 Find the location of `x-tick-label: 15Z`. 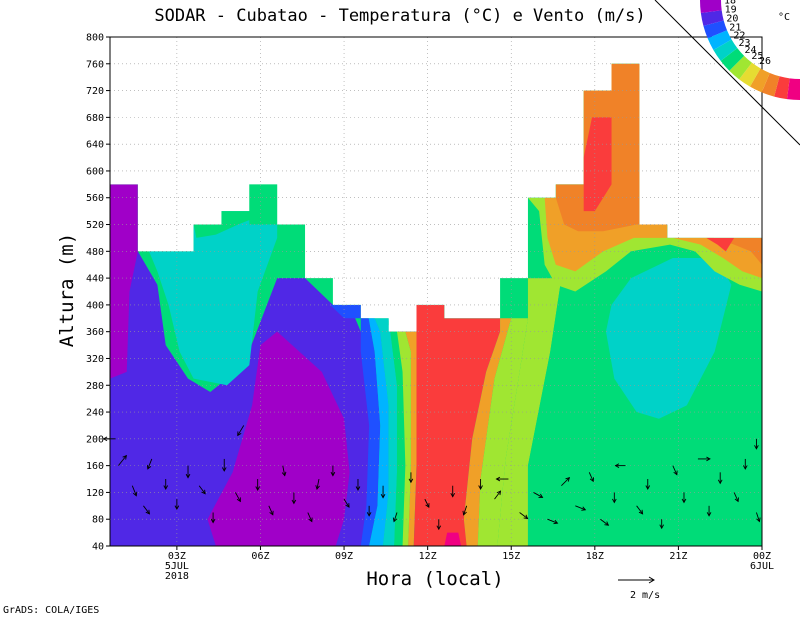

x-tick-label: 15Z is located at coordinates (511, 556).